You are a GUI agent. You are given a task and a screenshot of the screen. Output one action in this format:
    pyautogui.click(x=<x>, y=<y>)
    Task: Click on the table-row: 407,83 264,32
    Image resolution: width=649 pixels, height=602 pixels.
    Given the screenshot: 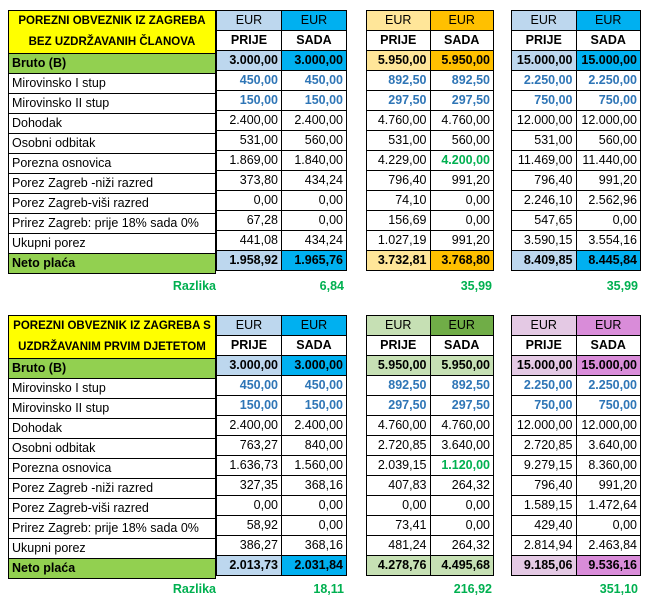 What is the action you would take?
    pyautogui.click(x=430, y=485)
    